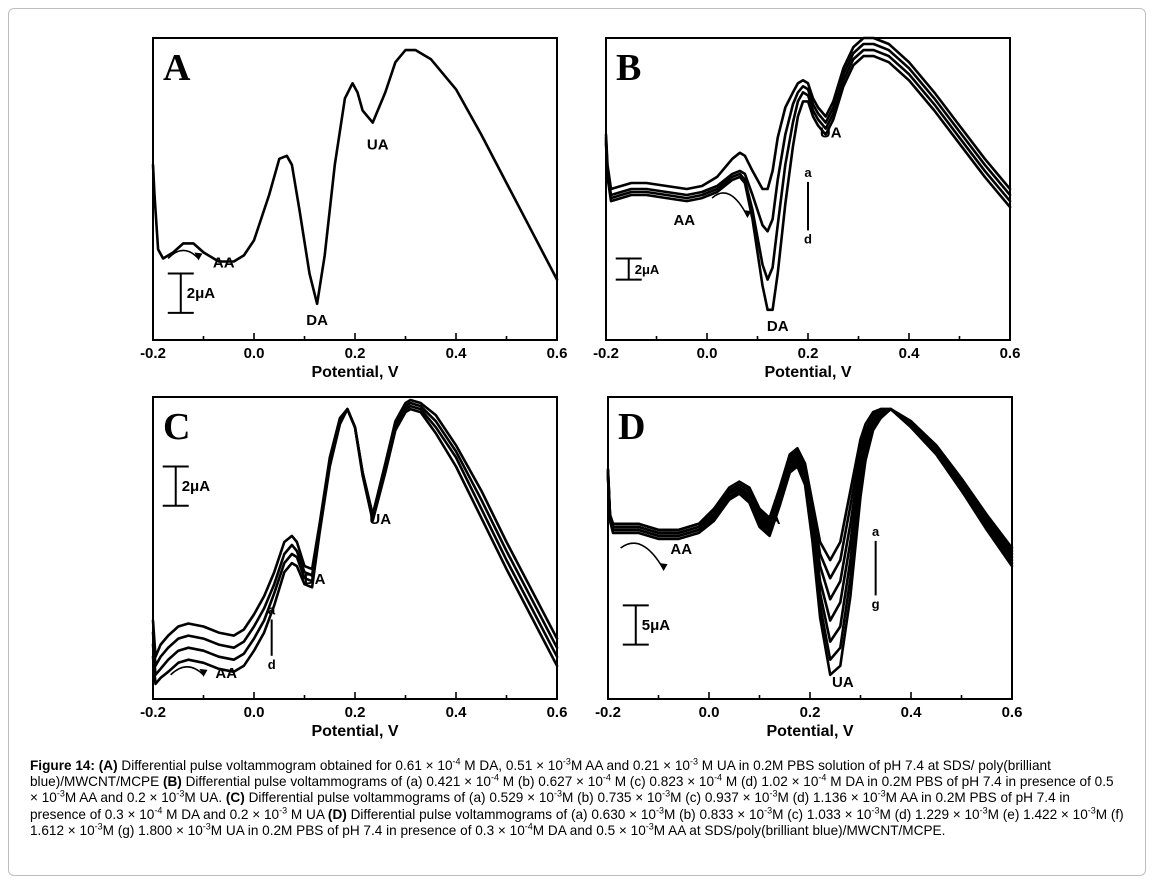  What do you see at coordinates (662, 782) in the screenshot?
I see `caption-b-text: M (c) 0.823 × 10` at bounding box center [662, 782].